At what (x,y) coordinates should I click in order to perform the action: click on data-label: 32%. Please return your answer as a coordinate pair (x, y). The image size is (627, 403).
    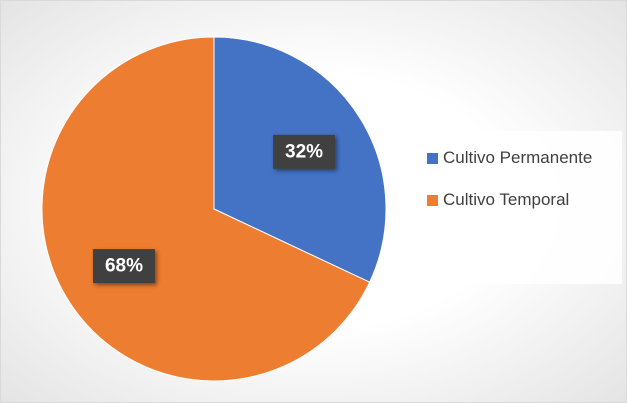
    Looking at the image, I should click on (304, 151).